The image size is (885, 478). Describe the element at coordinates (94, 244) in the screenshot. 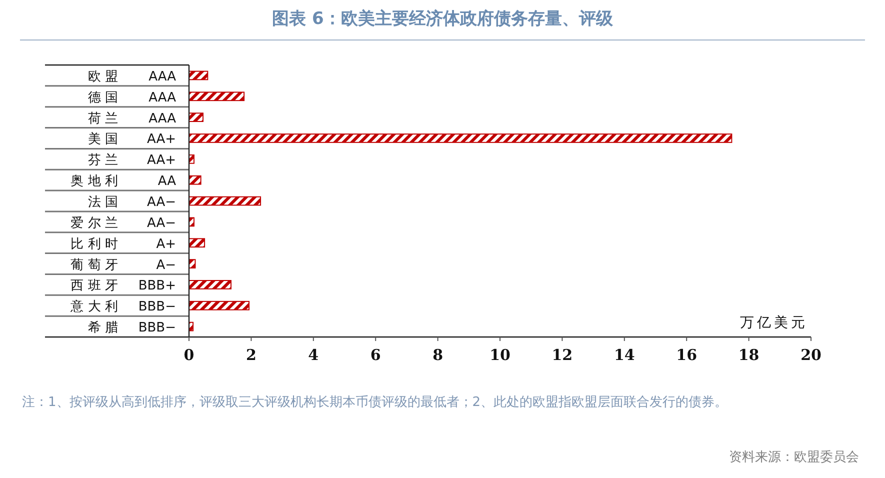

I see `y-tick-label: 比 利 时` at that location.